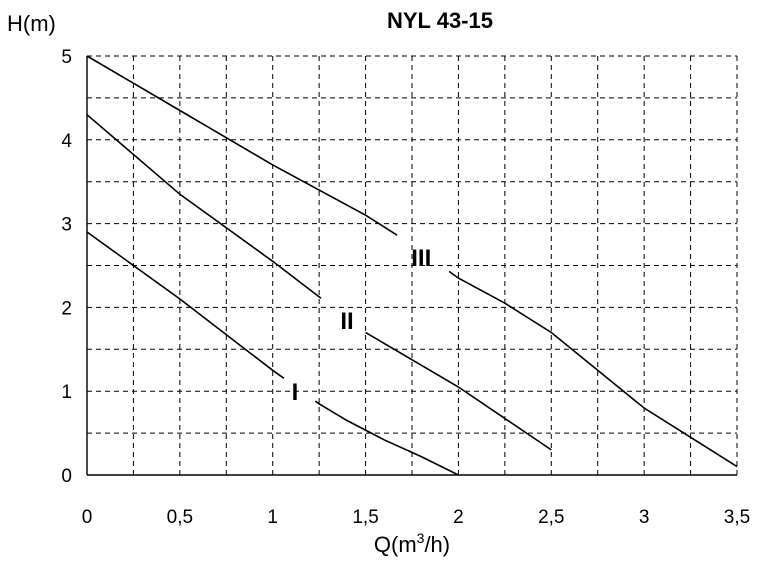  Describe the element at coordinates (66, 57) in the screenshot. I see `y-tick-label: 5` at that location.